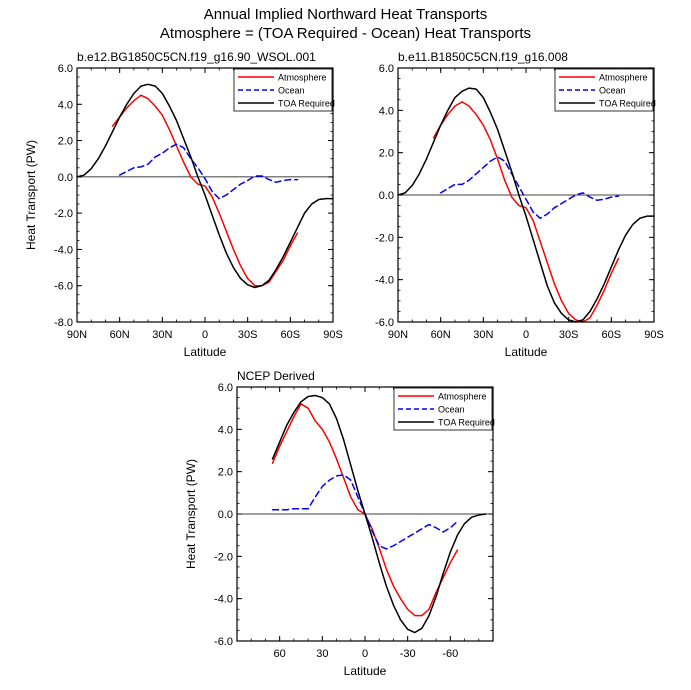 The height and width of the screenshot is (690, 691). Describe the element at coordinates (322, 654) in the screenshot. I see `x-tick-label: 30` at that location.